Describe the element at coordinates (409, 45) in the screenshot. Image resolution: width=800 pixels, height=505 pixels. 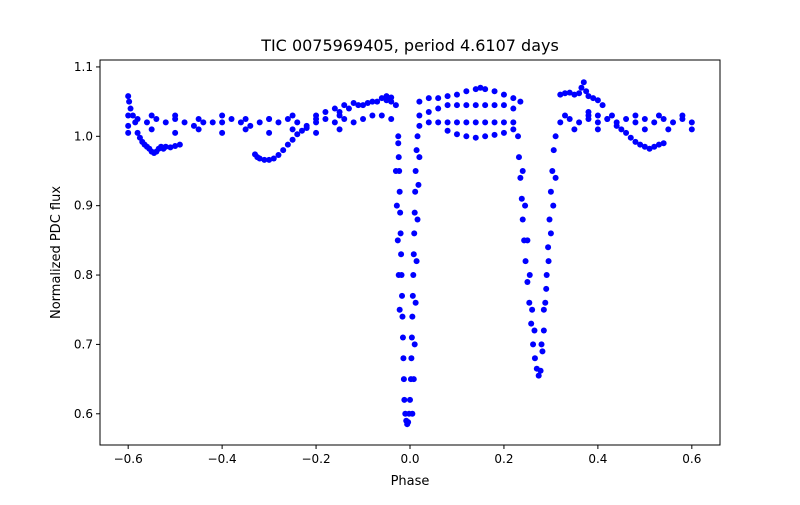
I see `chart-title: TIC 0075969405, period 4.6107 days` at that location.